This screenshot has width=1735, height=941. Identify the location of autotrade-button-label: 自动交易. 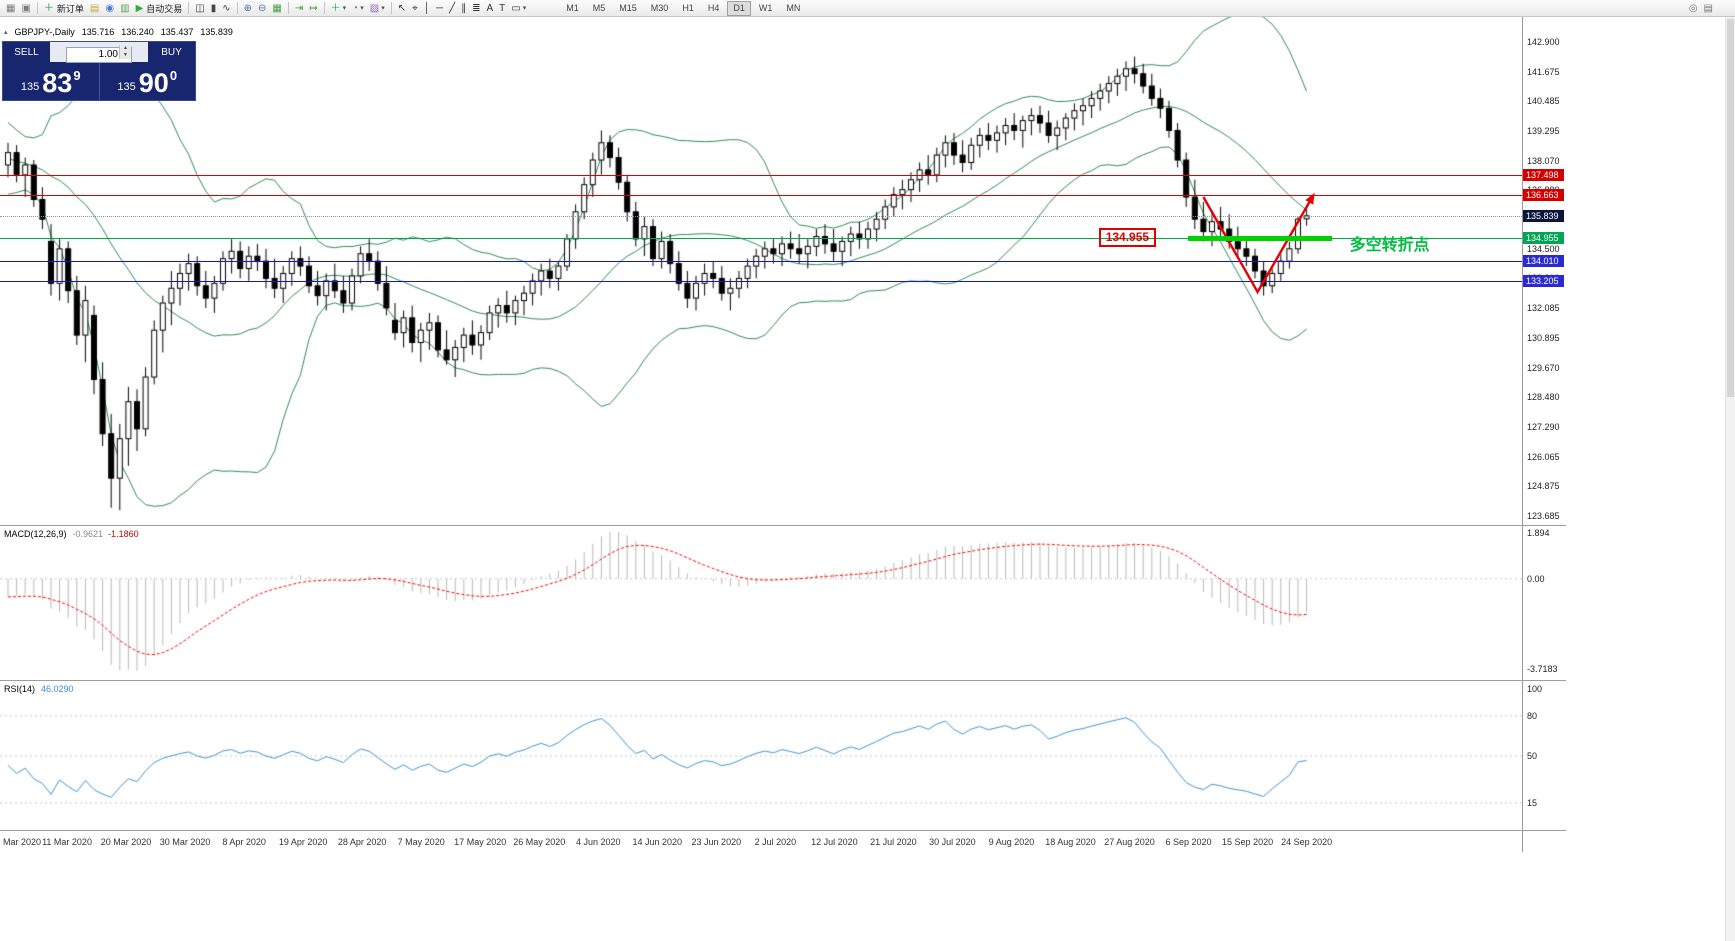
(164, 8).